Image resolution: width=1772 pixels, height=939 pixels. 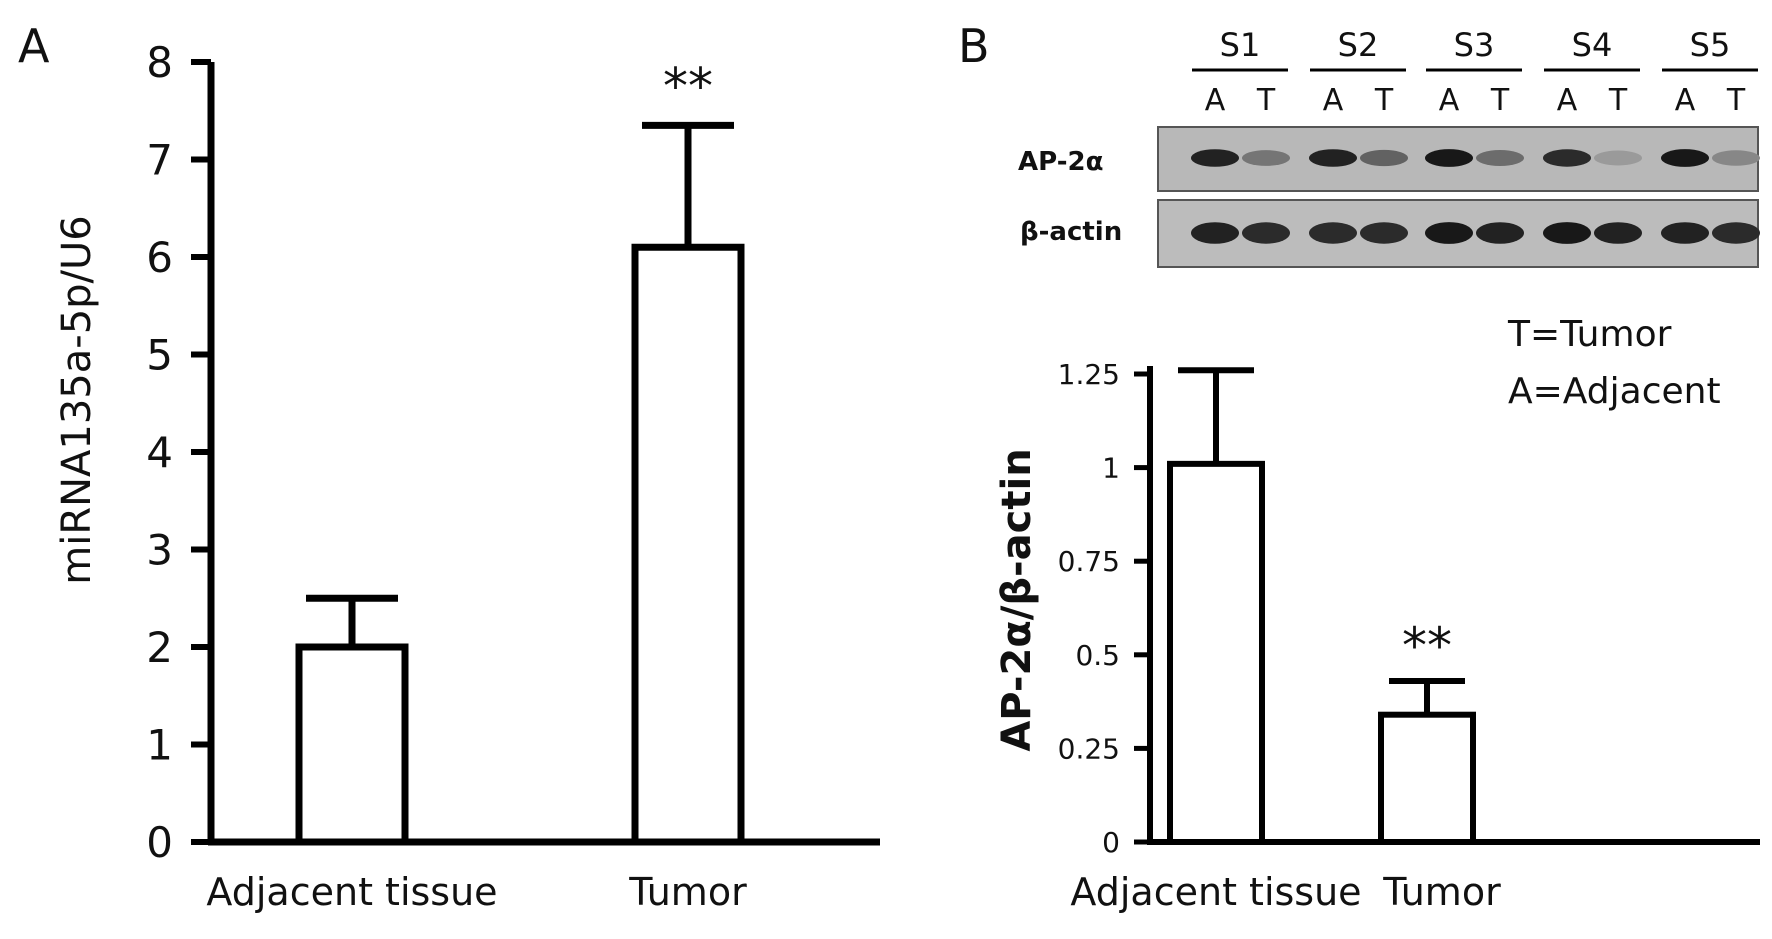 What do you see at coordinates (77, 400) in the screenshot?
I see `chart-a-y-axis-label: miRNA135a-5p/U6` at bounding box center [77, 400].